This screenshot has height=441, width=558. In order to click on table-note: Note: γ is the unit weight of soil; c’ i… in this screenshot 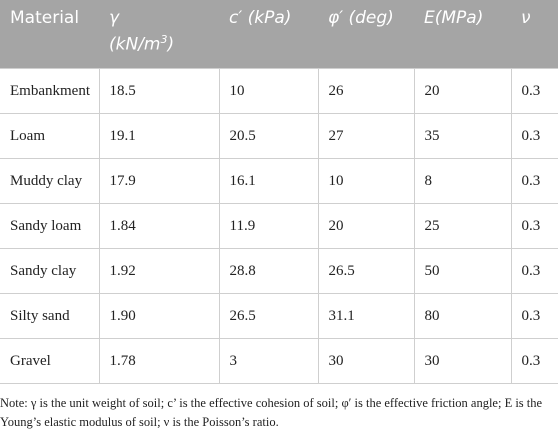, I will do `click(271, 412)`.